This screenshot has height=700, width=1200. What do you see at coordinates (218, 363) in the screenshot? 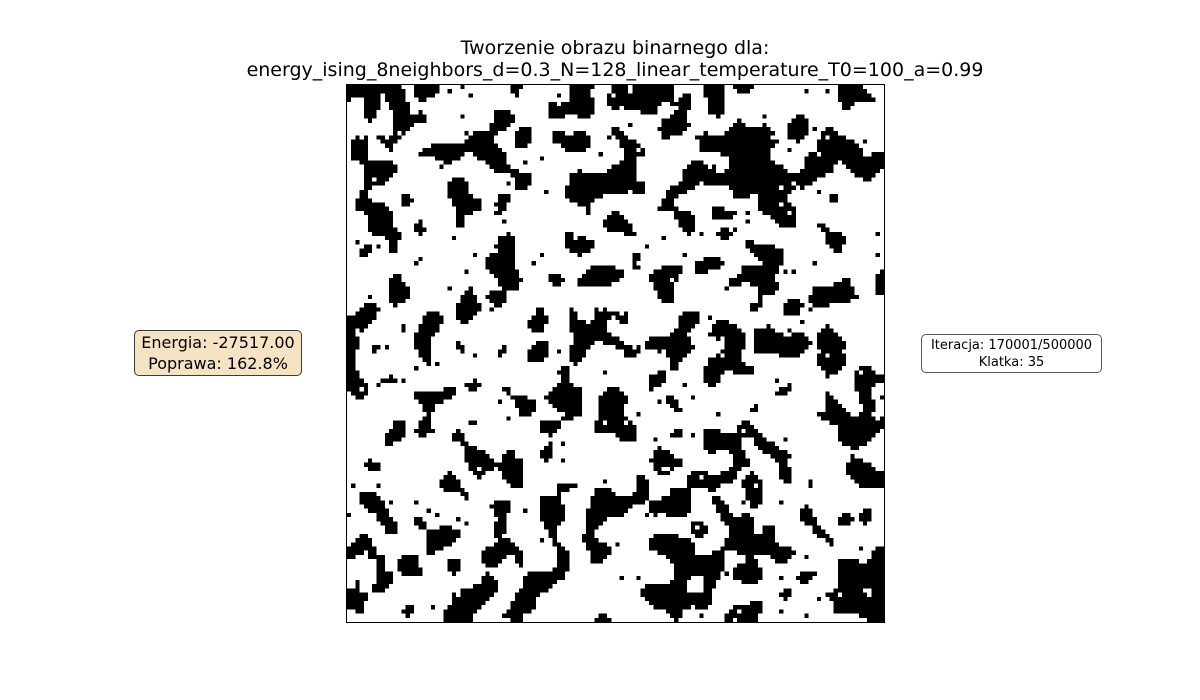
I see `improvement-value: Poprawa: 162.8%` at bounding box center [218, 363].